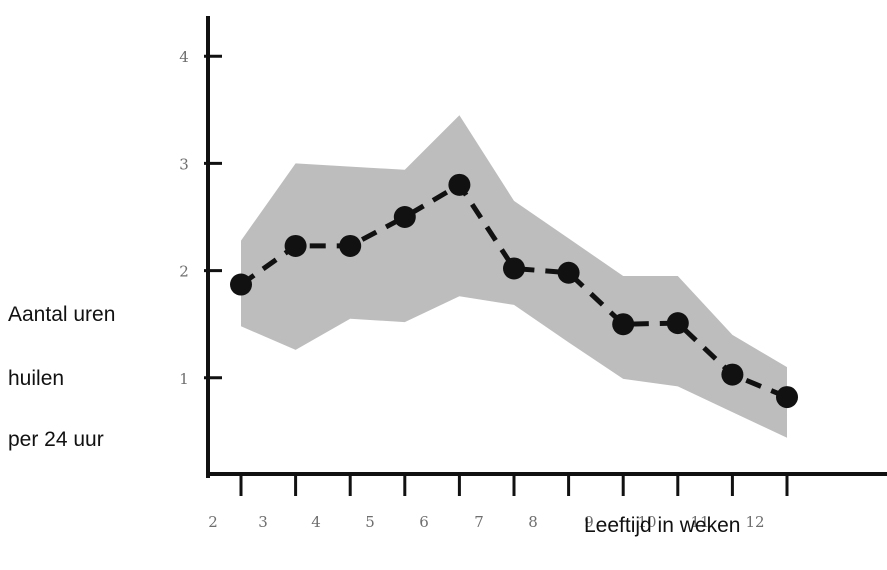  Describe the element at coordinates (424, 522) in the screenshot. I see `x-tick-label: 6` at that location.